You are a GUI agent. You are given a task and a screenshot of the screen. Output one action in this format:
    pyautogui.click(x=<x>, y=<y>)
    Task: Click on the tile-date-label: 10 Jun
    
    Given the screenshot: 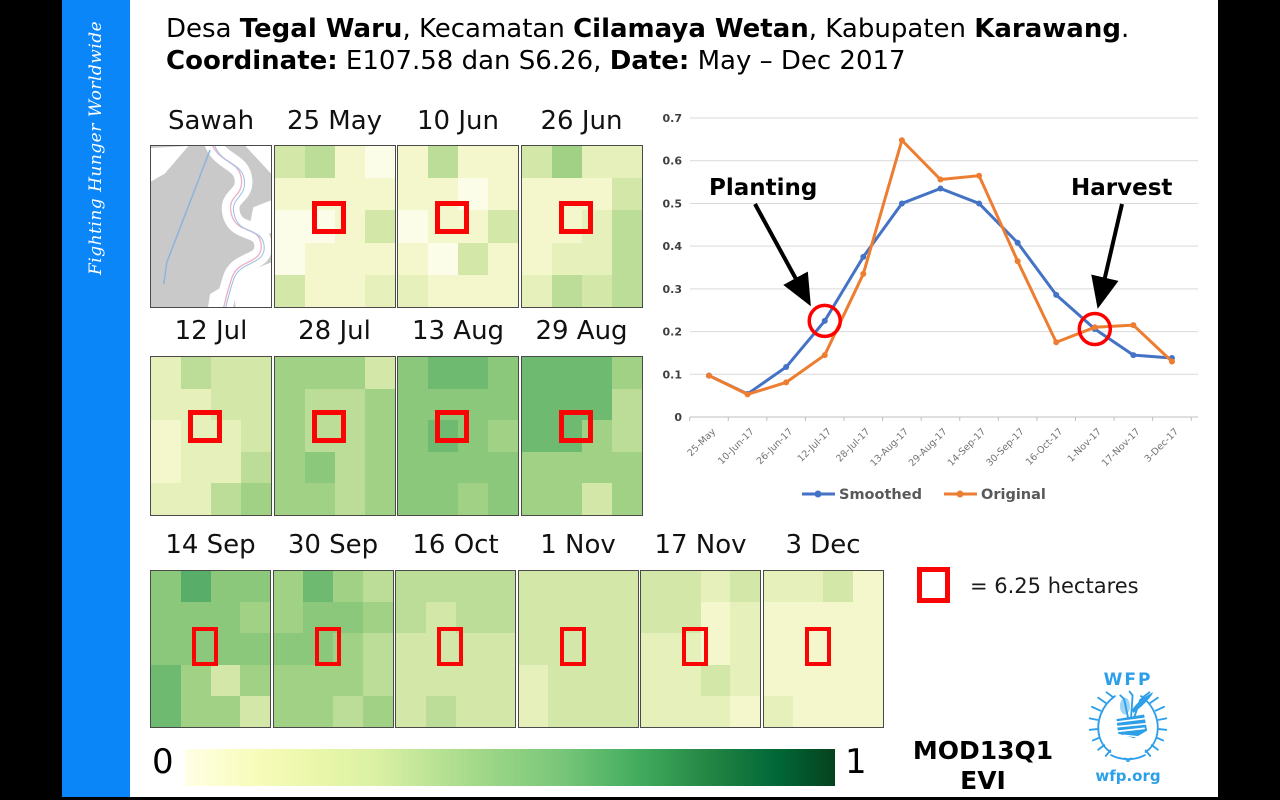 What is the action you would take?
    pyautogui.click(x=458, y=121)
    